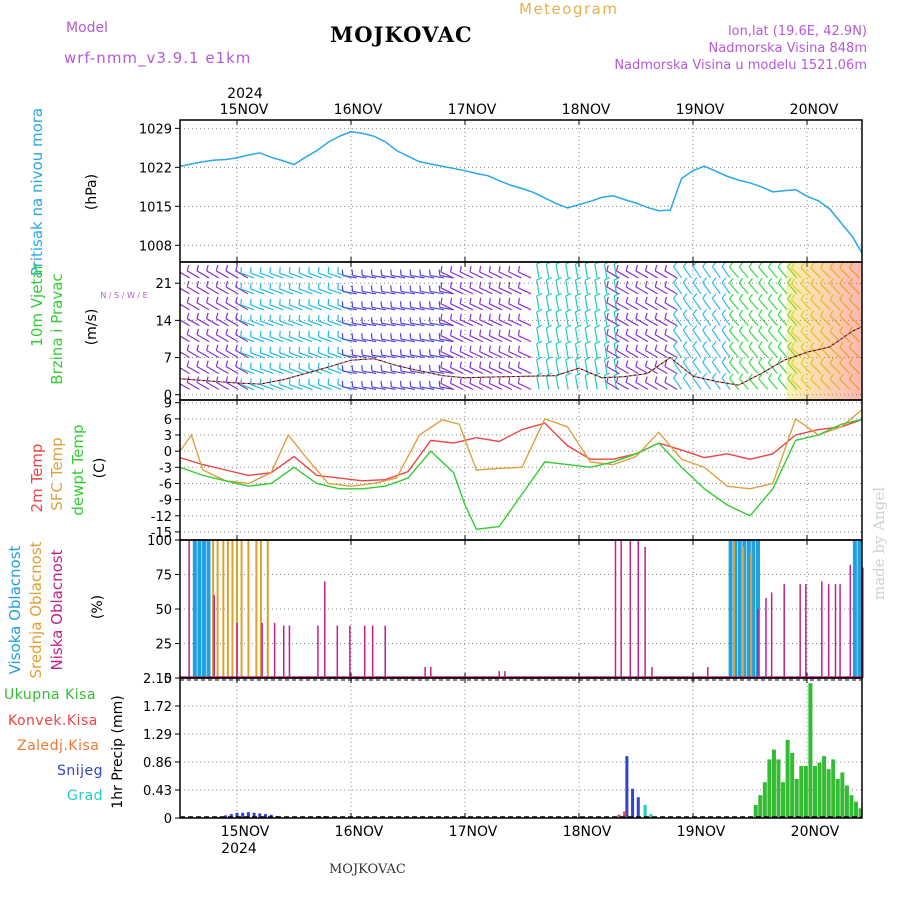 This screenshot has width=900, height=900. What do you see at coordinates (520, 331) in the screenshot?
I see `wind-barbs-group` at bounding box center [520, 331].